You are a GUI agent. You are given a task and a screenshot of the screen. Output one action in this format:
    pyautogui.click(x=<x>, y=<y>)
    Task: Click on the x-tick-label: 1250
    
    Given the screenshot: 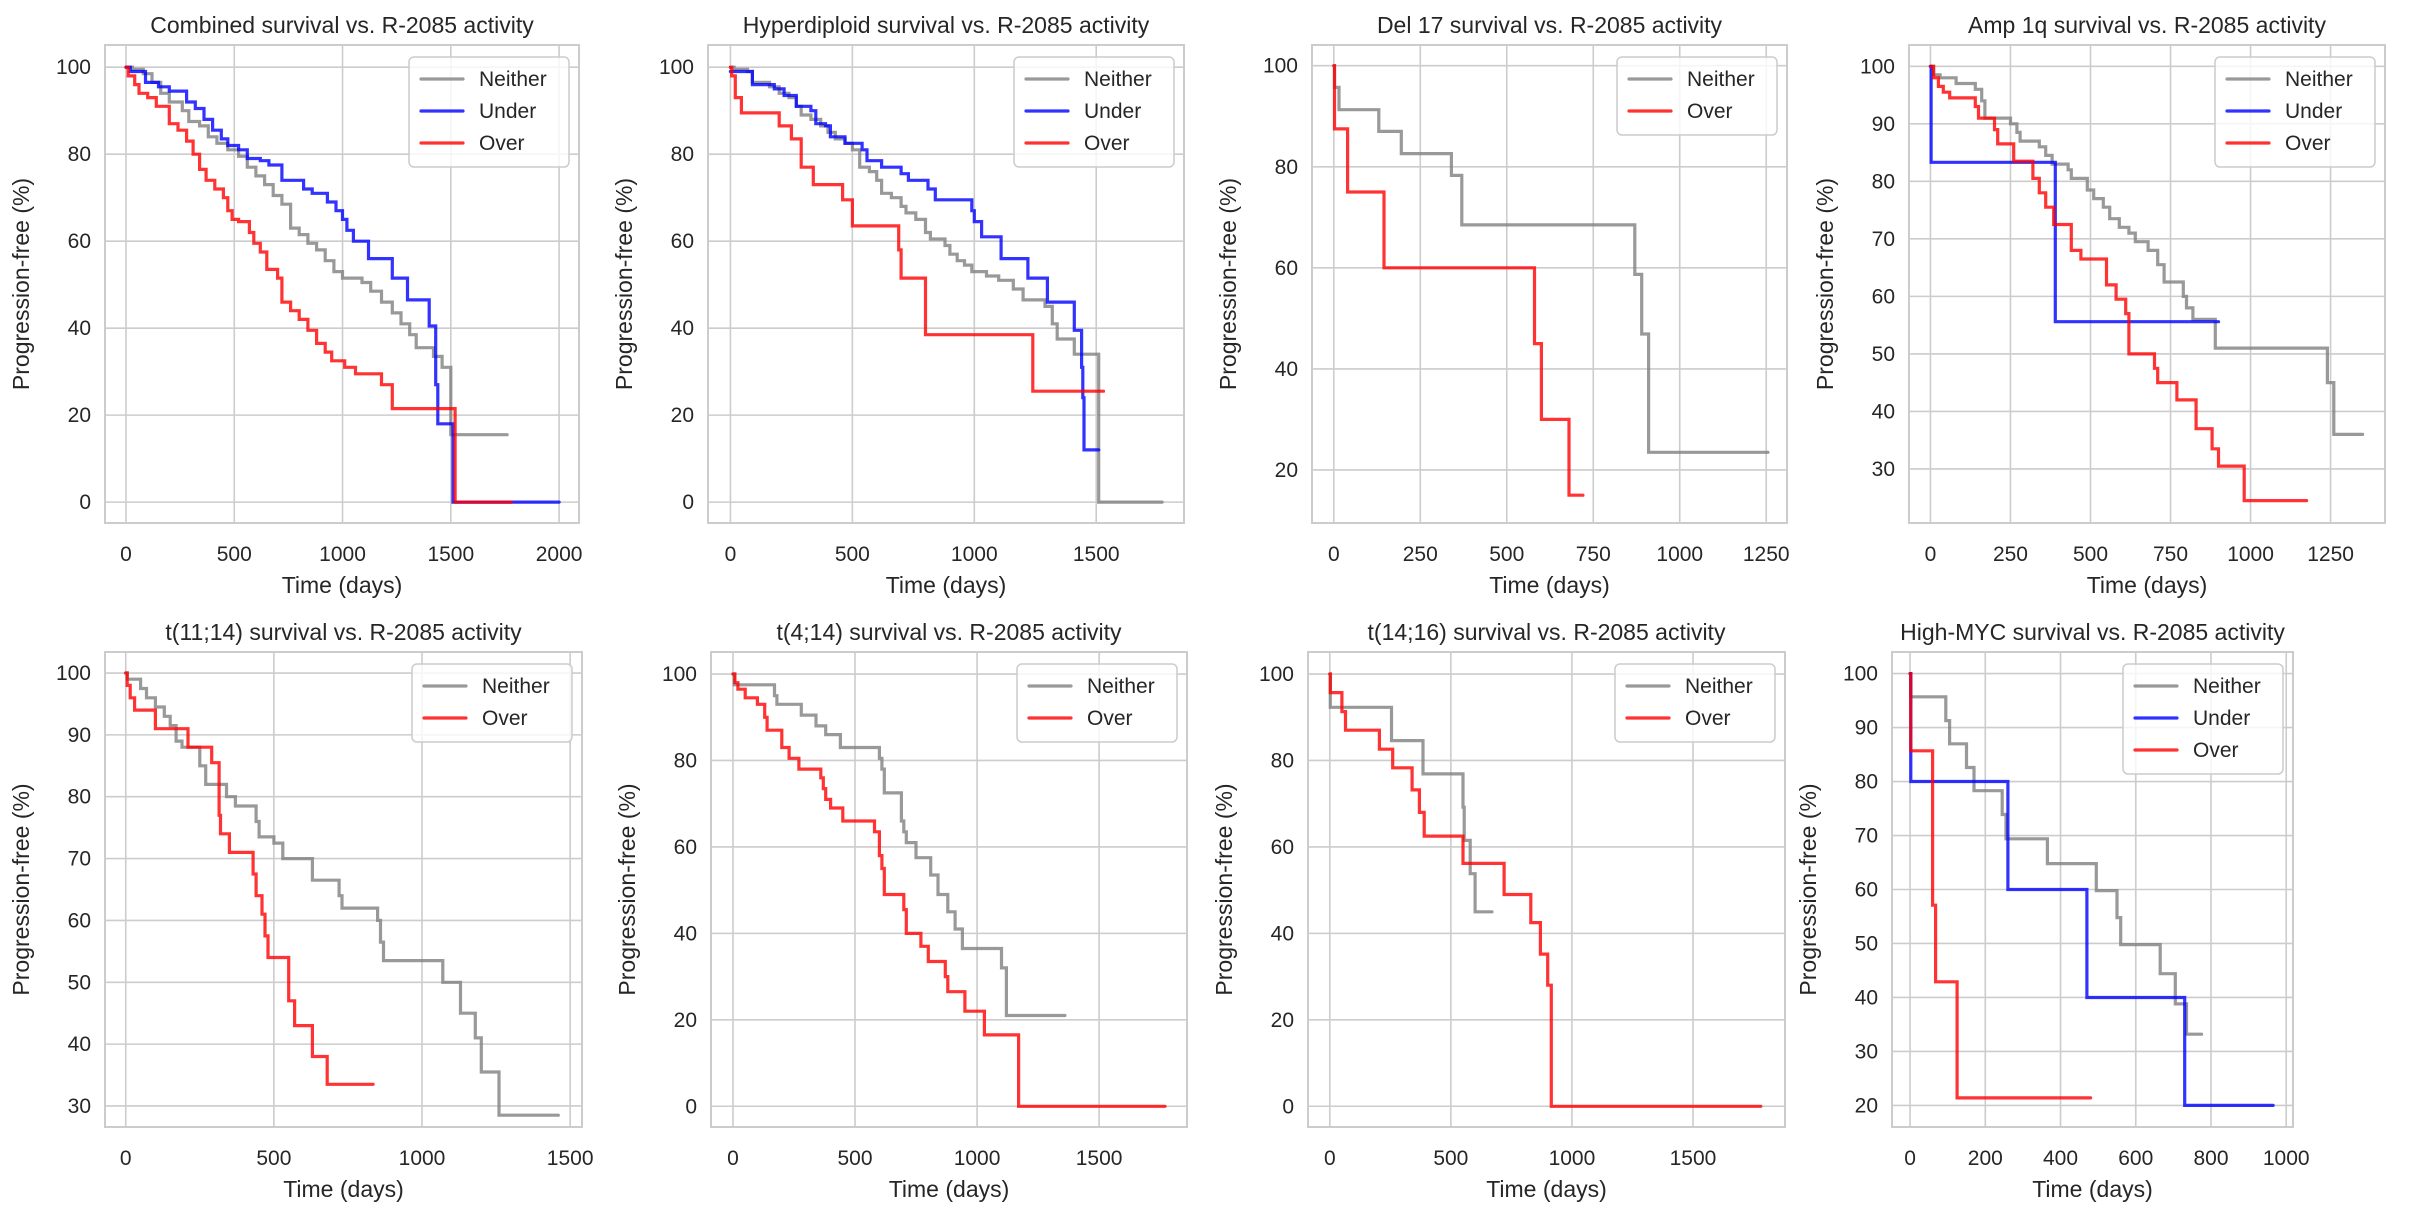 What is the action you would take?
    pyautogui.click(x=1766, y=554)
    